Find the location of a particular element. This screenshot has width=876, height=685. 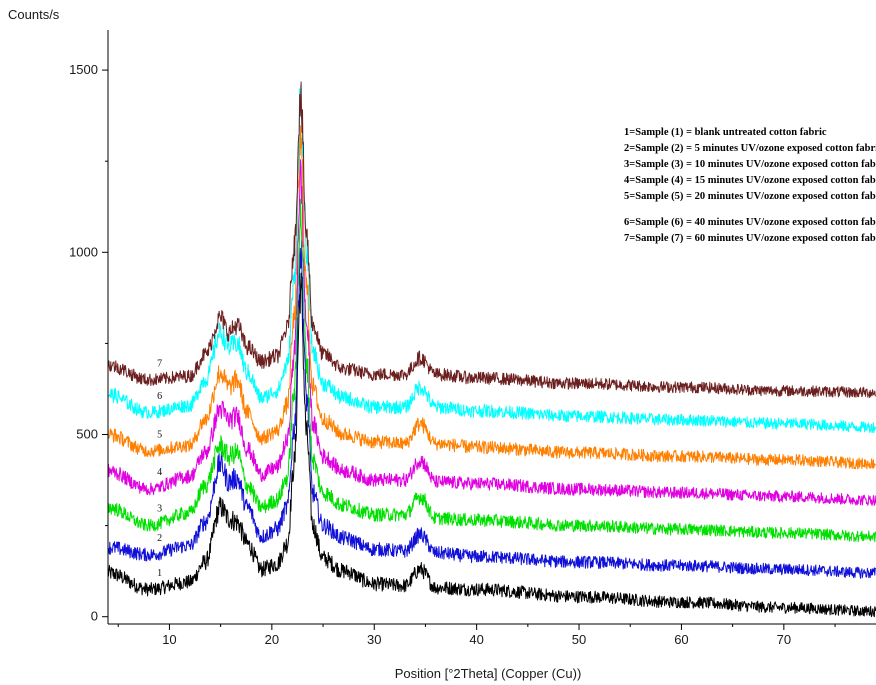

series-number-label: 4 is located at coordinates (159, 472).